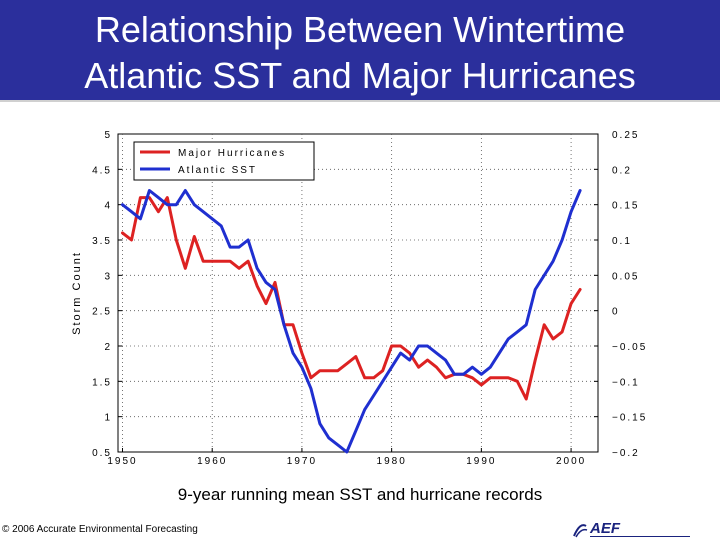 The height and width of the screenshot is (540, 720). Describe the element at coordinates (632, 530) in the screenshot. I see `aef-logo: AEF` at that location.